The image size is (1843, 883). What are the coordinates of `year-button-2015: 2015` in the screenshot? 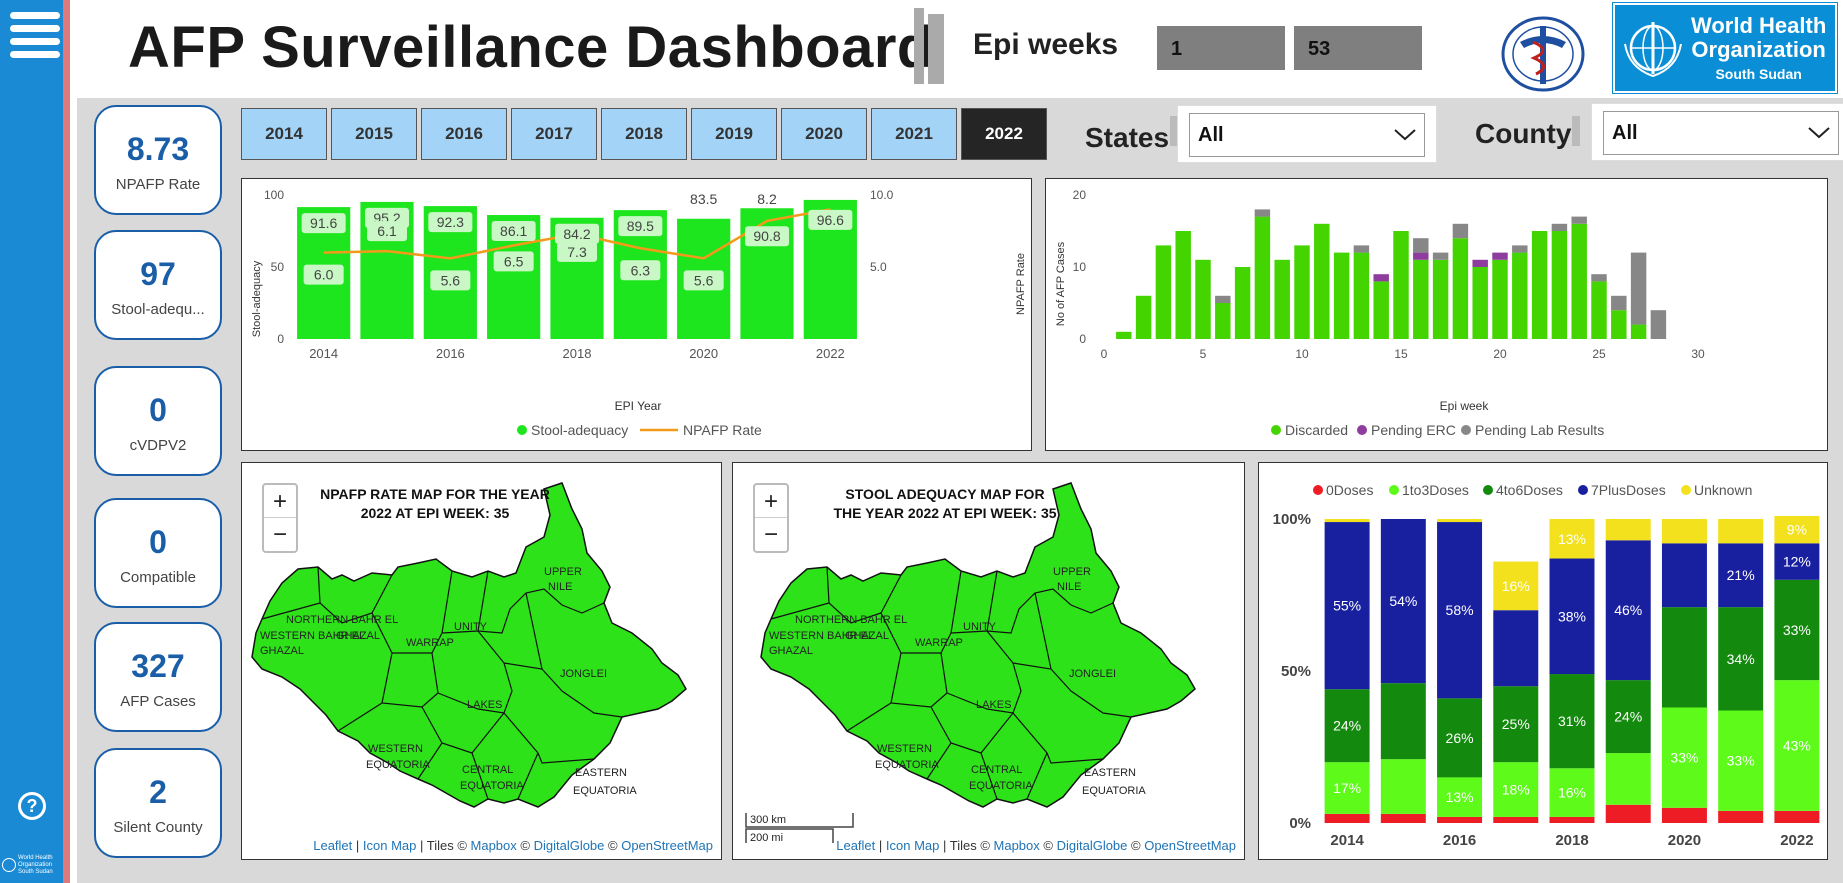 It's located at (374, 134).